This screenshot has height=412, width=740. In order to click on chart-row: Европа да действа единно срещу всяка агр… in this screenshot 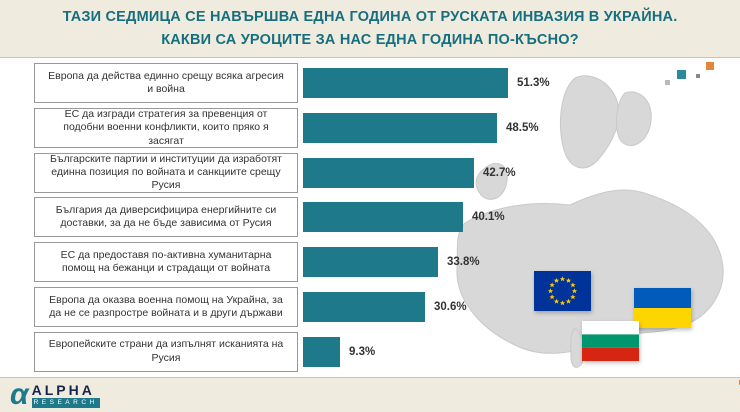, I will do `click(385, 83)`.